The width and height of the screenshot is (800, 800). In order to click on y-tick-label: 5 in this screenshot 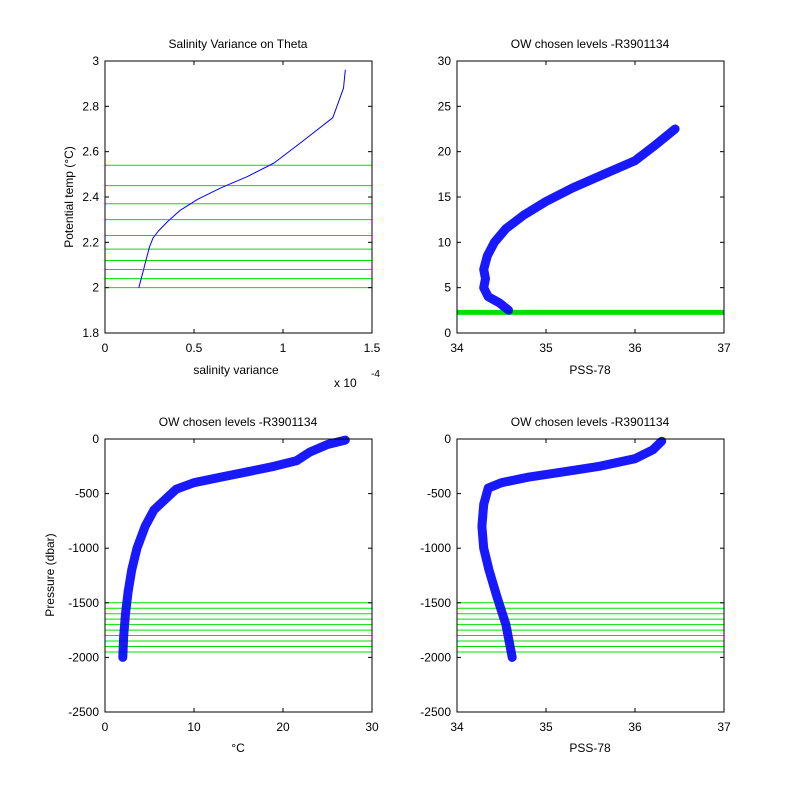, I will do `click(447, 288)`.